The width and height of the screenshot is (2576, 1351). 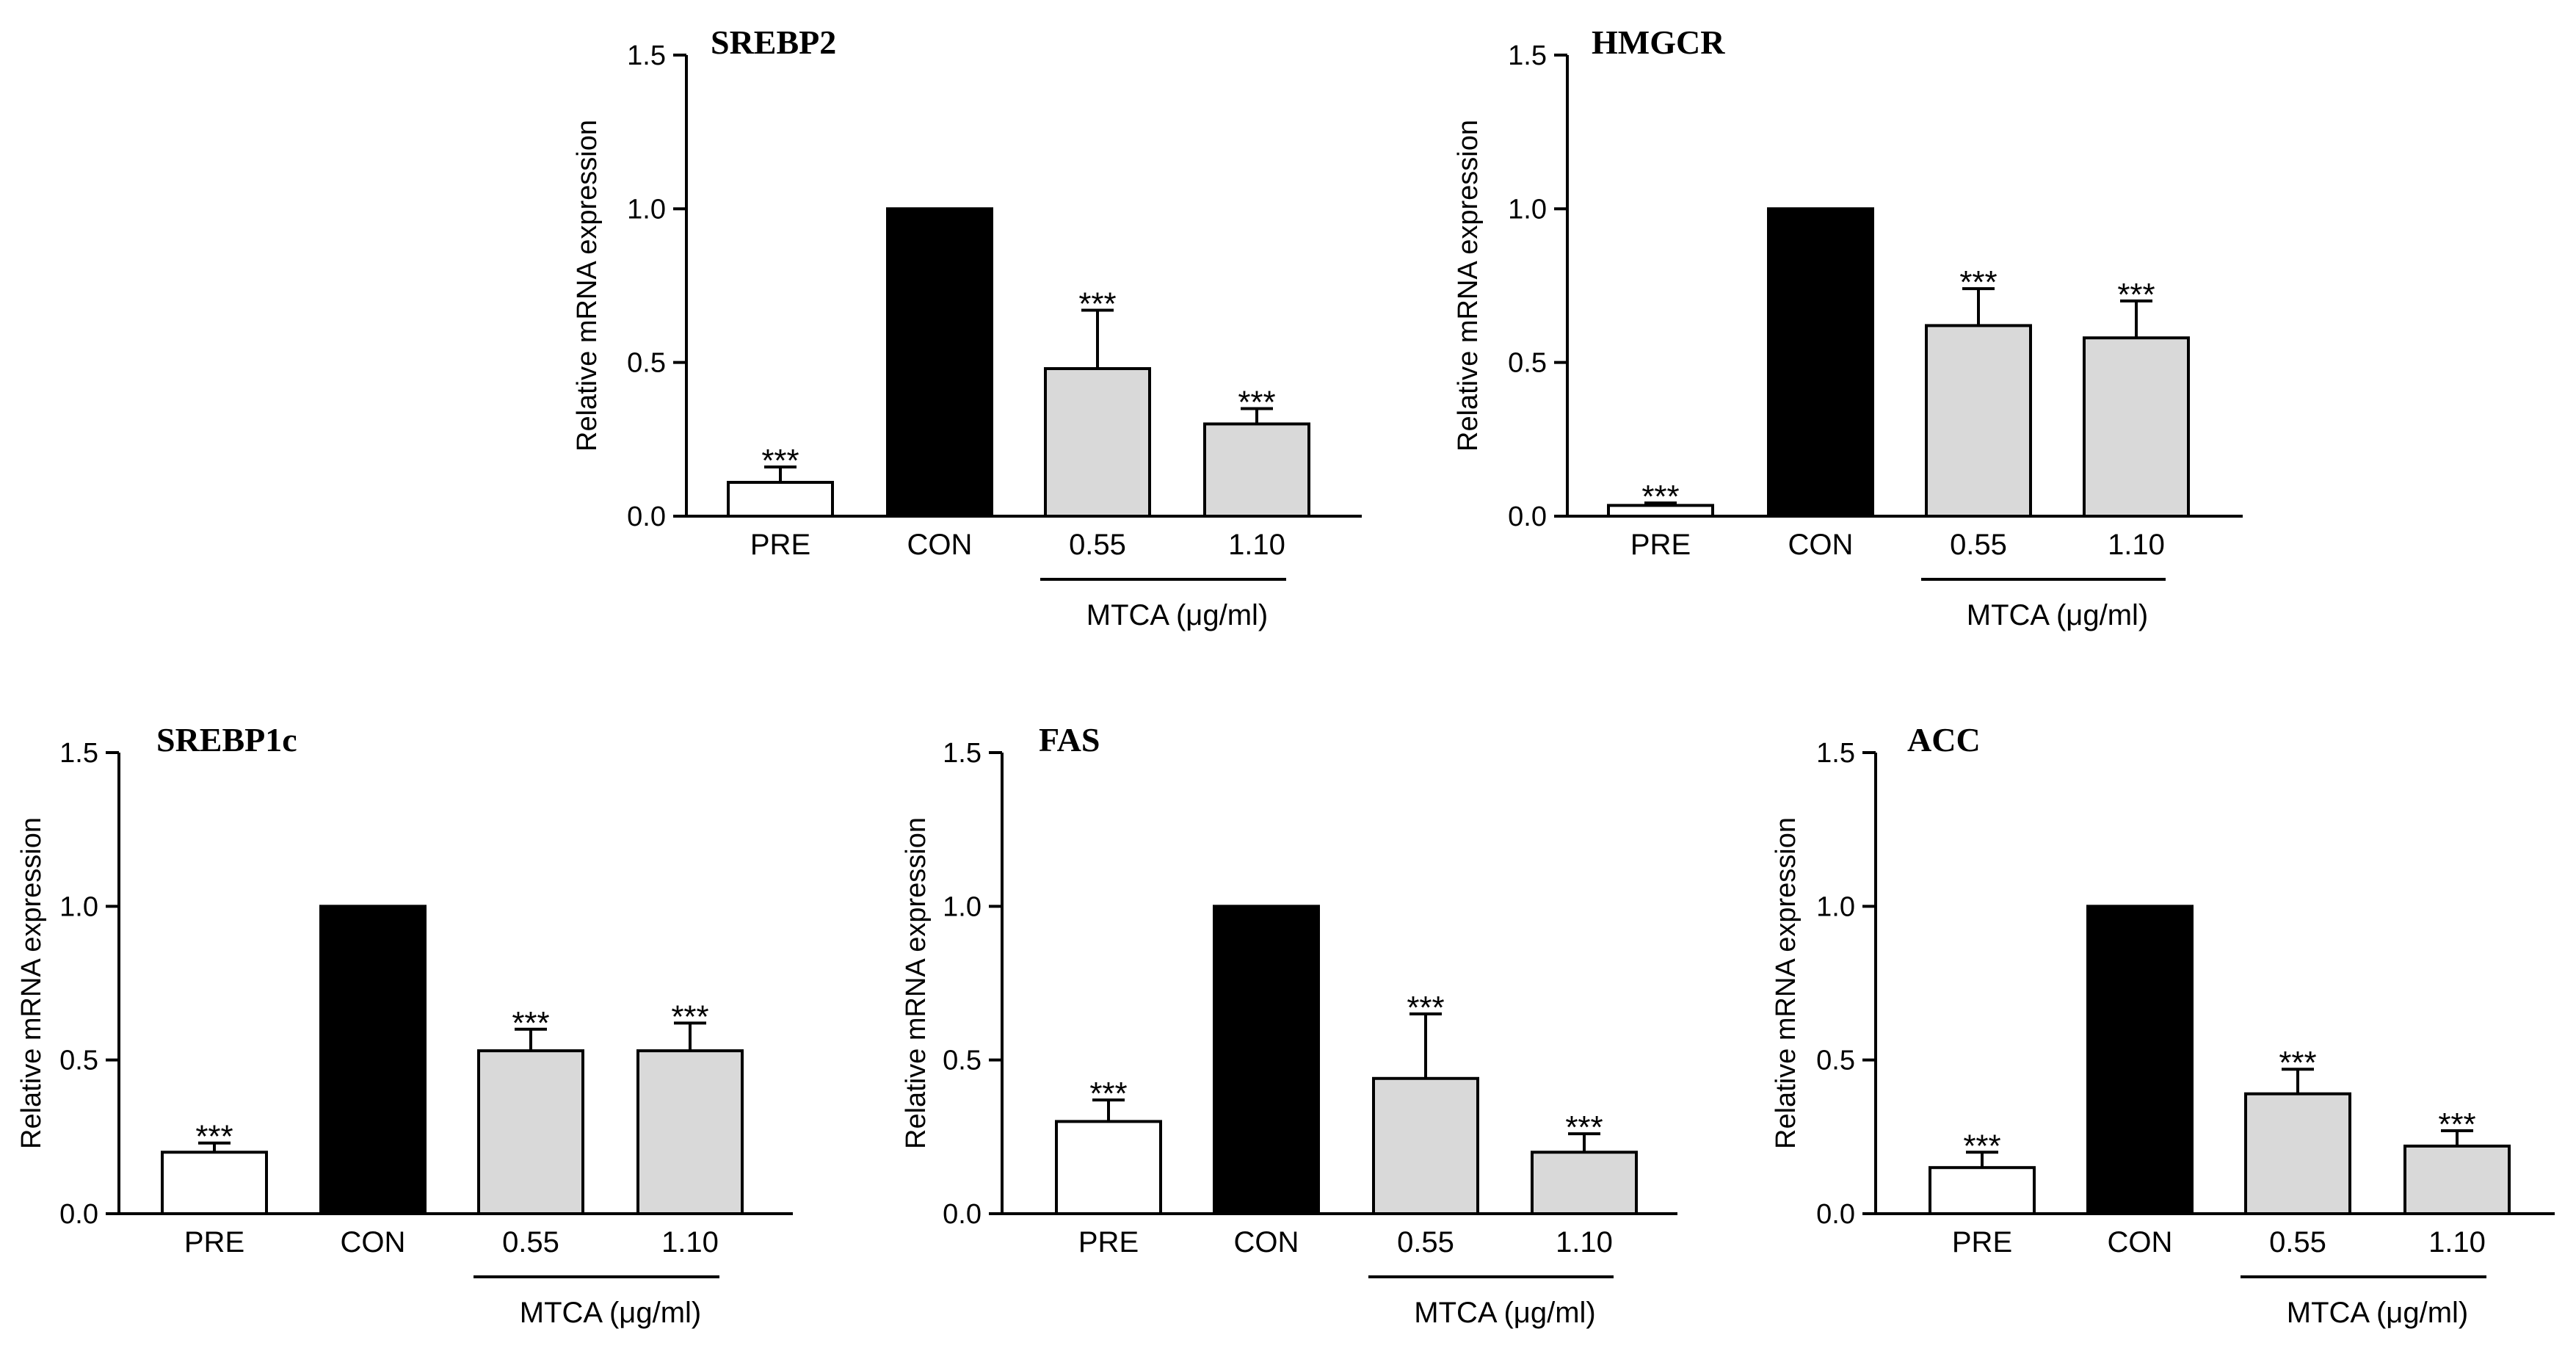 What do you see at coordinates (1944, 739) in the screenshot?
I see `chart-title: ACC` at bounding box center [1944, 739].